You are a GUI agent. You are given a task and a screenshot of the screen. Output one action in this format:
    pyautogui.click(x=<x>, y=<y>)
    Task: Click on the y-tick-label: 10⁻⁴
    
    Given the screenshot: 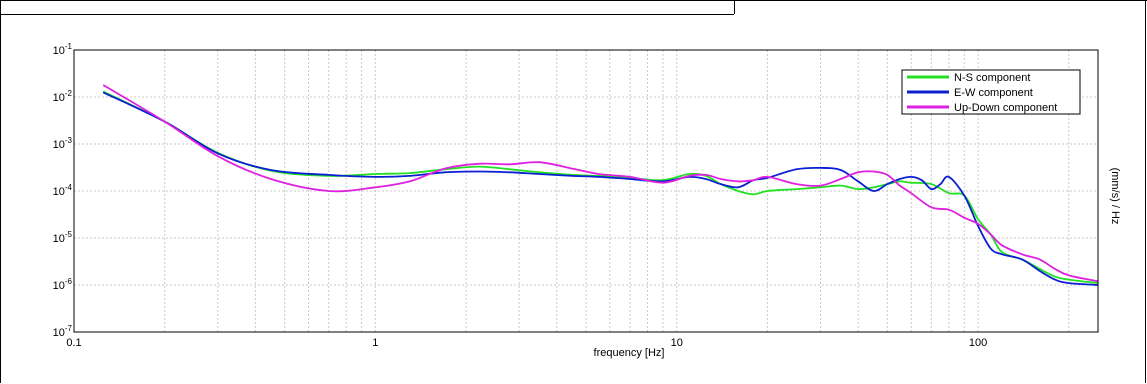 What is the action you would take?
    pyautogui.click(x=63, y=190)
    